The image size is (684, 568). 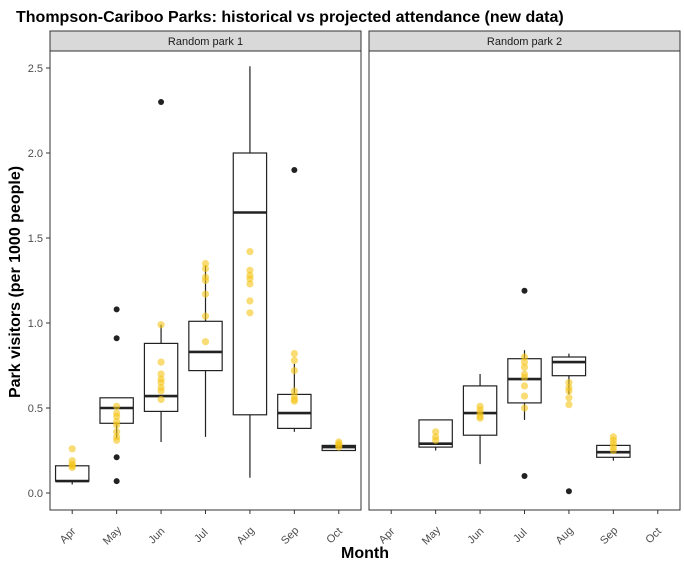 I want to click on y-tick-label: 1.5, so click(x=35, y=239).